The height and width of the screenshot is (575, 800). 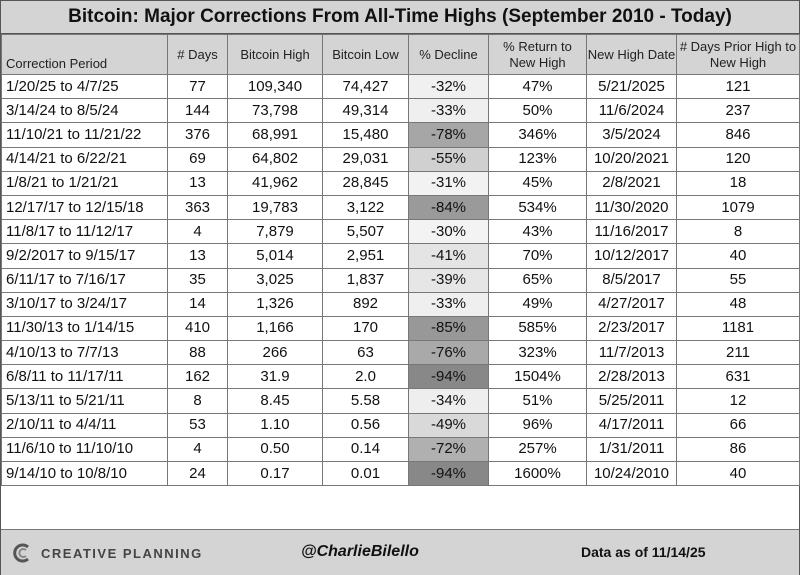 I want to click on cell-bitcoin-low: 63, so click(x=365, y=353).